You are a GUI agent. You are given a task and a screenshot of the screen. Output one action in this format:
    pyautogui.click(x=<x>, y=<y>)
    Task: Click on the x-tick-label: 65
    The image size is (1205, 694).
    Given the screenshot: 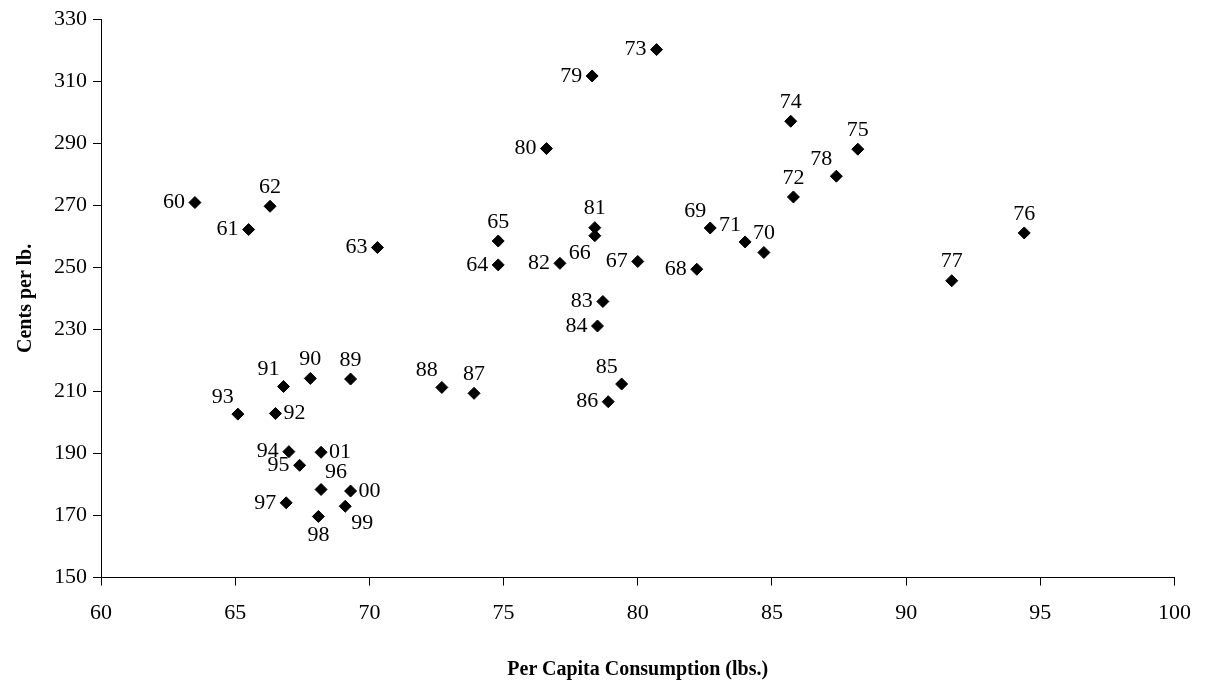 What is the action you would take?
    pyautogui.click(x=235, y=611)
    